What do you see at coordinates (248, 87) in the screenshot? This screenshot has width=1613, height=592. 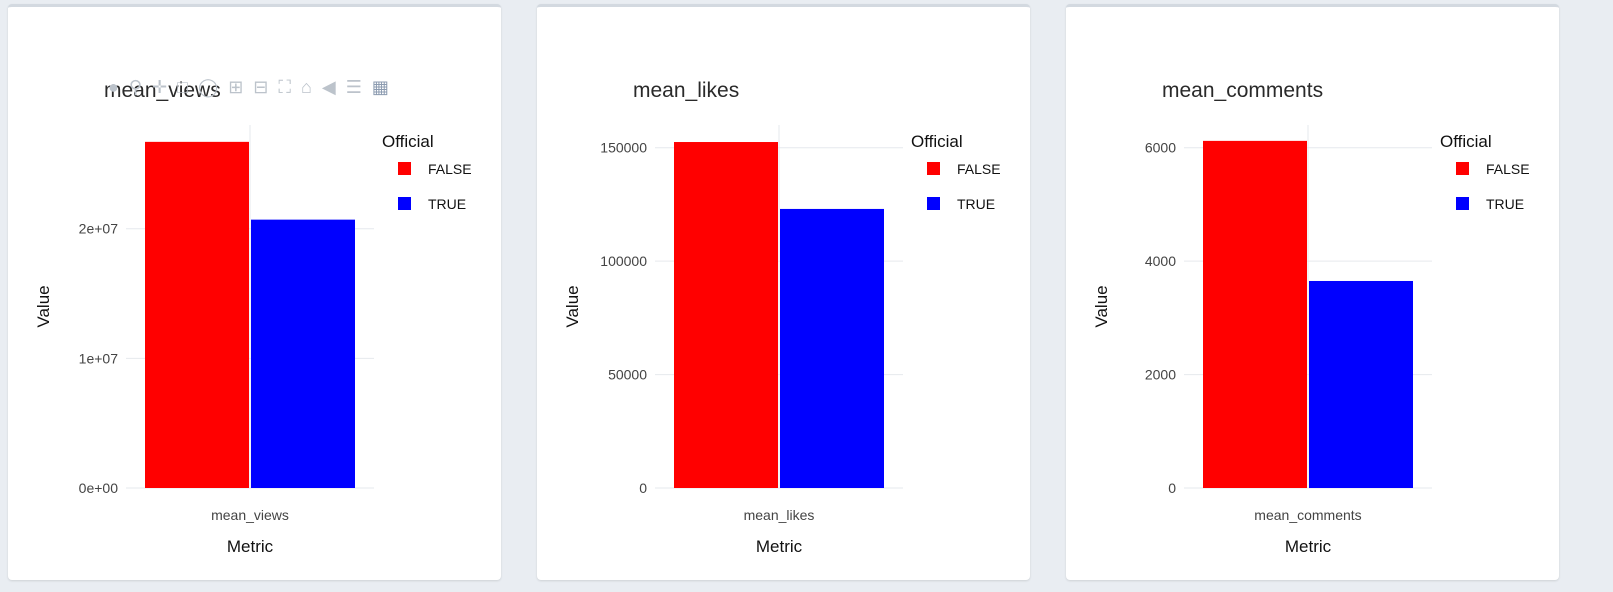 I see `plot-modebar: ● ⚲ ✛ □ ◯ ⊞ ⊟ ⛶ ⌂ ◀ ☰ ▦` at bounding box center [248, 87].